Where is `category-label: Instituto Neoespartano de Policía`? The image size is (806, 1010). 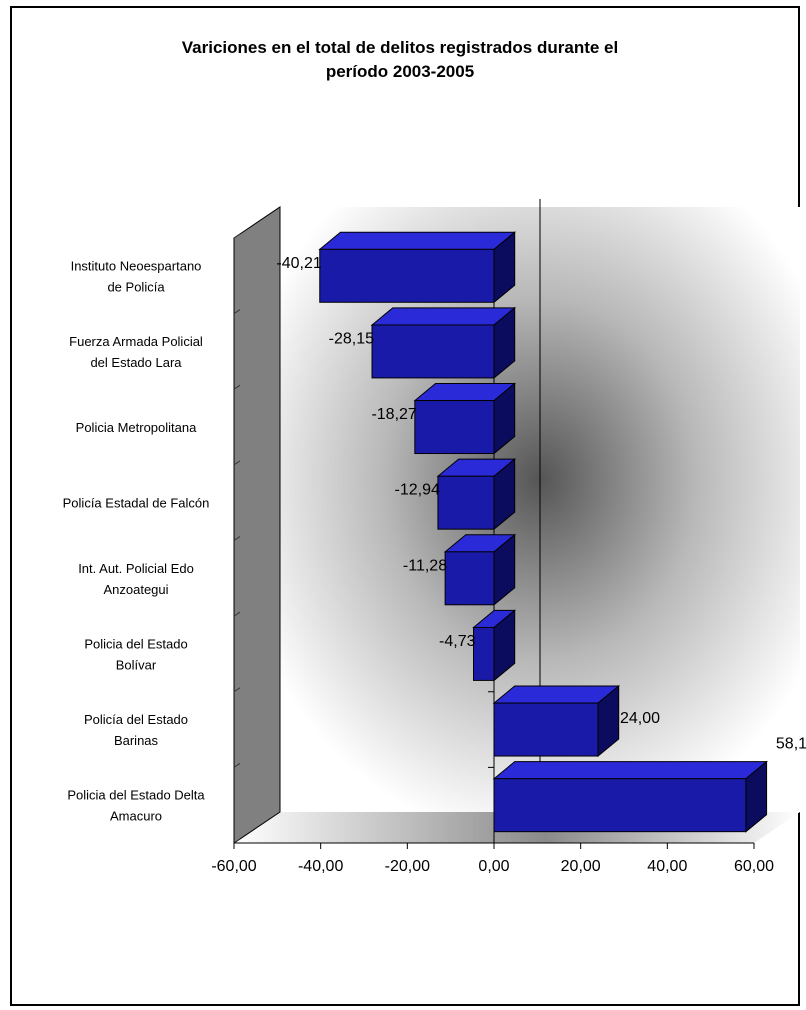 category-label: Instituto Neoespartano de Policía is located at coordinates (136, 276).